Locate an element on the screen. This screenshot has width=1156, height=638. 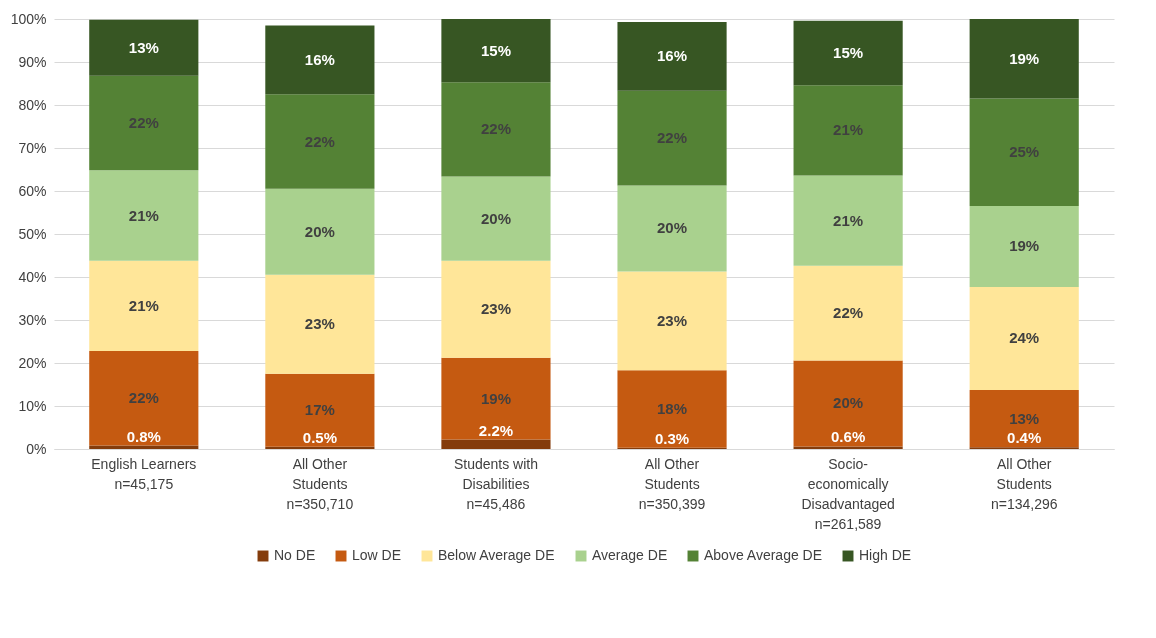
y-tick-label: 70% is located at coordinates (32, 147).